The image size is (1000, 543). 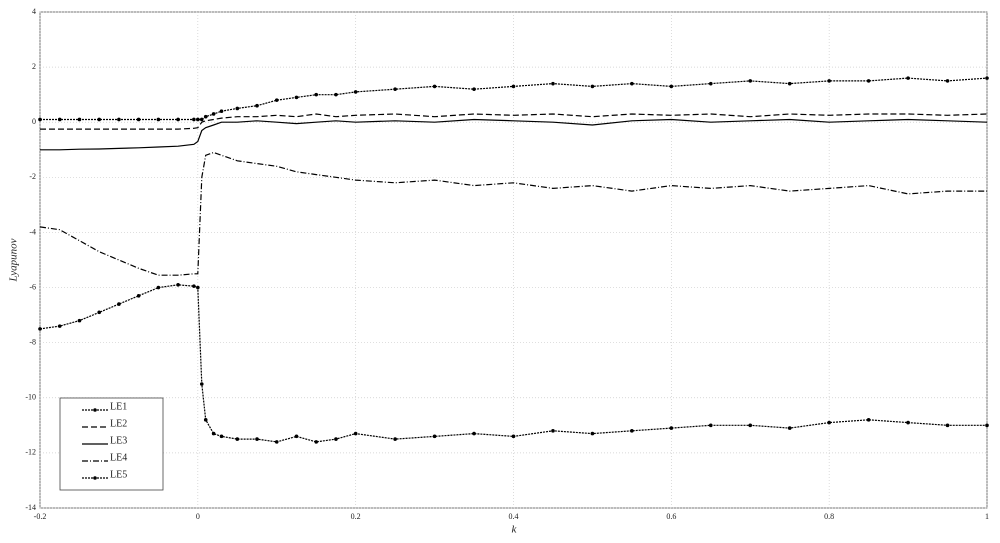 What do you see at coordinates (32, 231) in the screenshot?
I see `y-tick-label: -4` at bounding box center [32, 231].